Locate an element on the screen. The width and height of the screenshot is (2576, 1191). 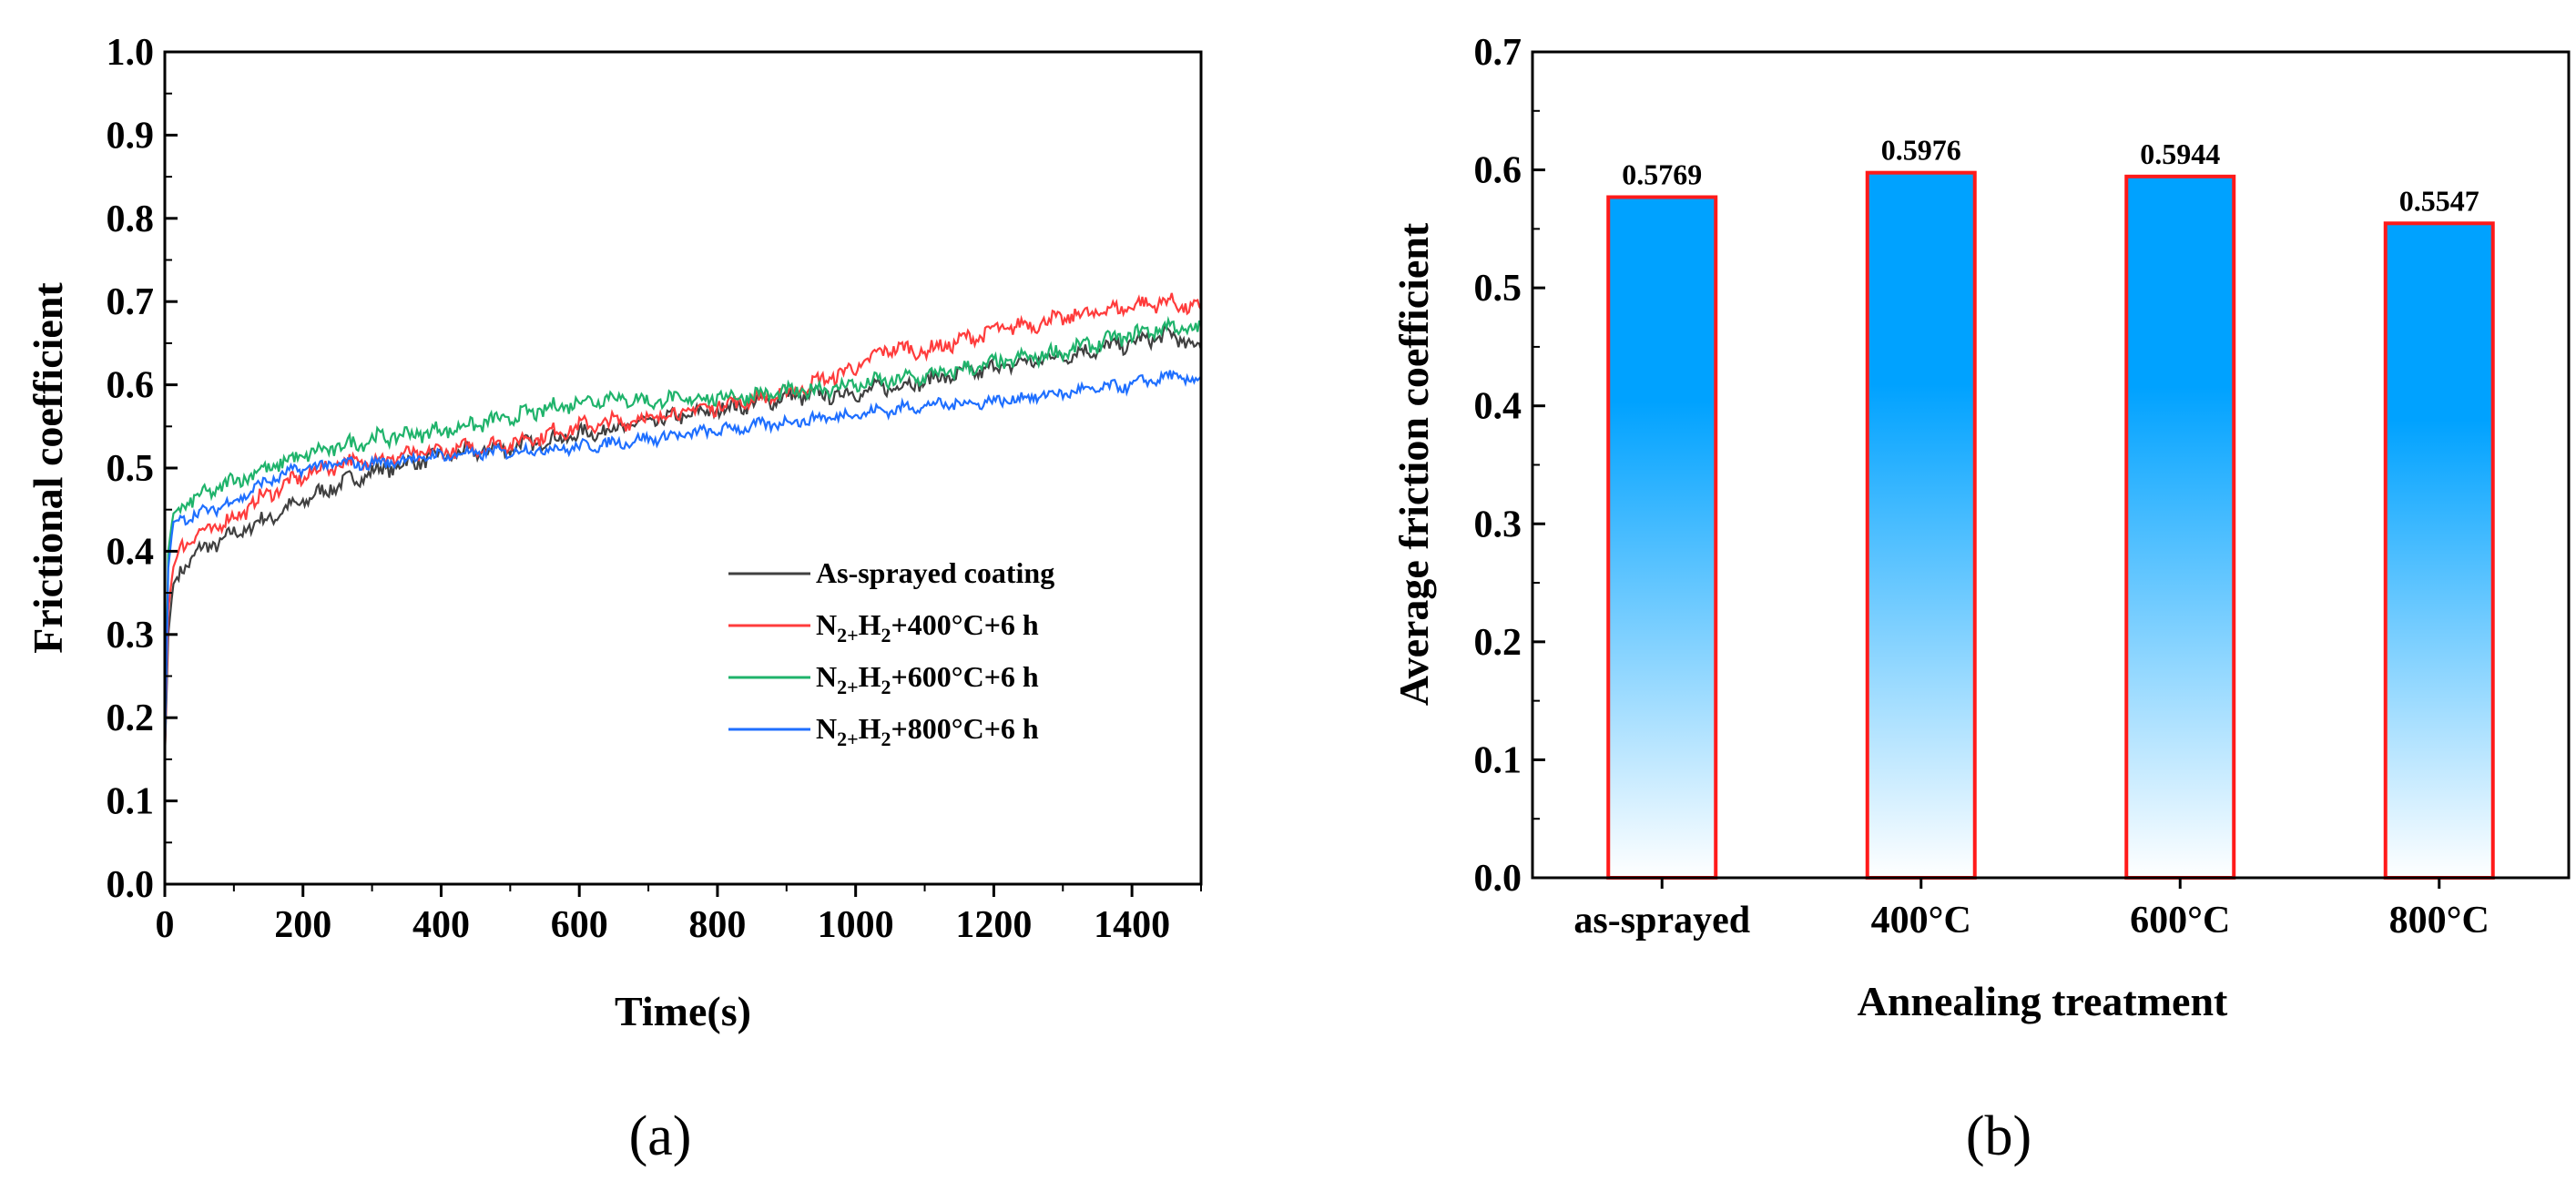
y-tick-label: 0.9 is located at coordinates (131, 136).